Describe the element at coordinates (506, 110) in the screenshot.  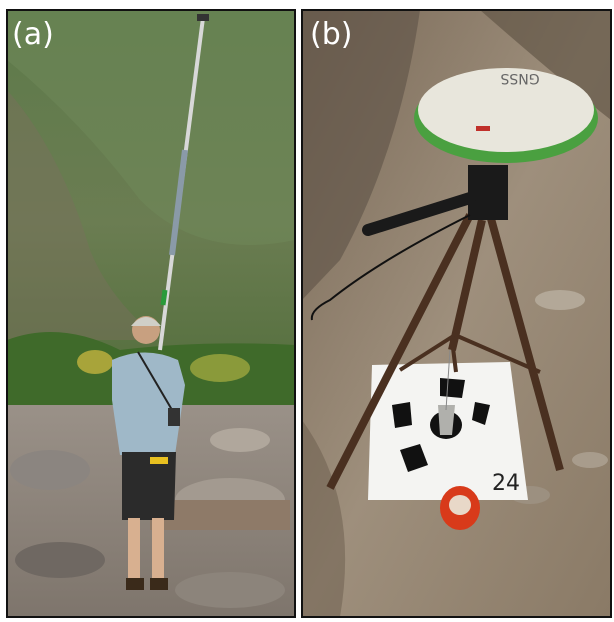
I see `antenna-dome` at that location.